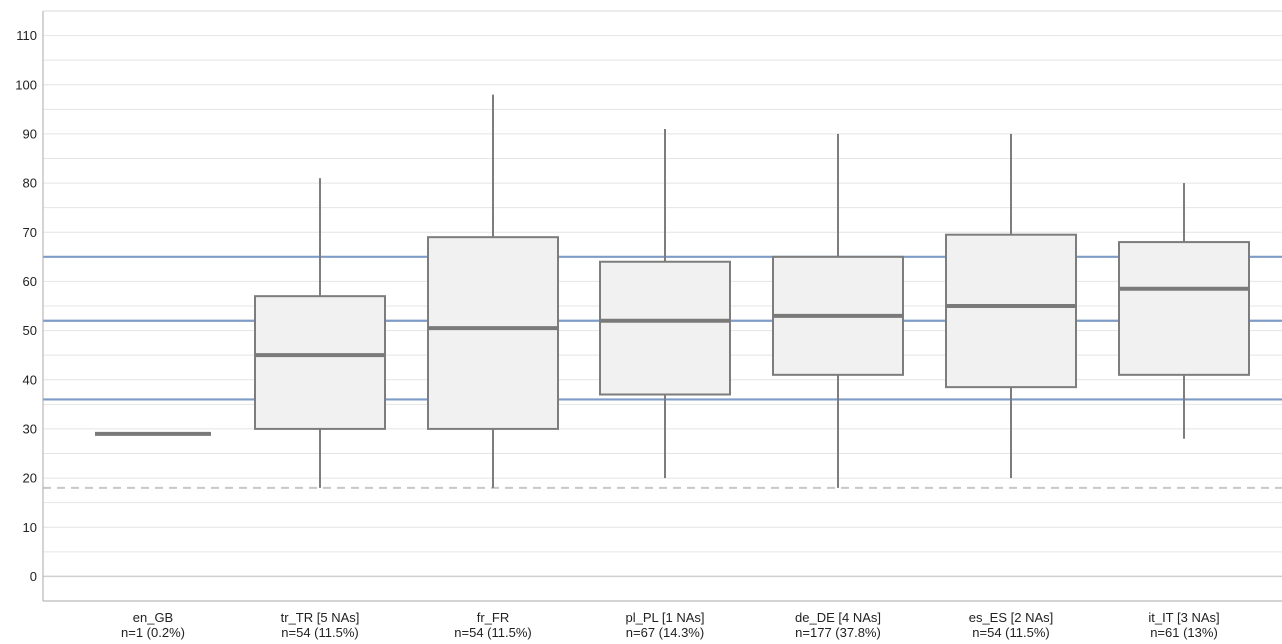 Image resolution: width=1282 pixels, height=644 pixels. I want to click on y-tick-label: 60, so click(30, 281).